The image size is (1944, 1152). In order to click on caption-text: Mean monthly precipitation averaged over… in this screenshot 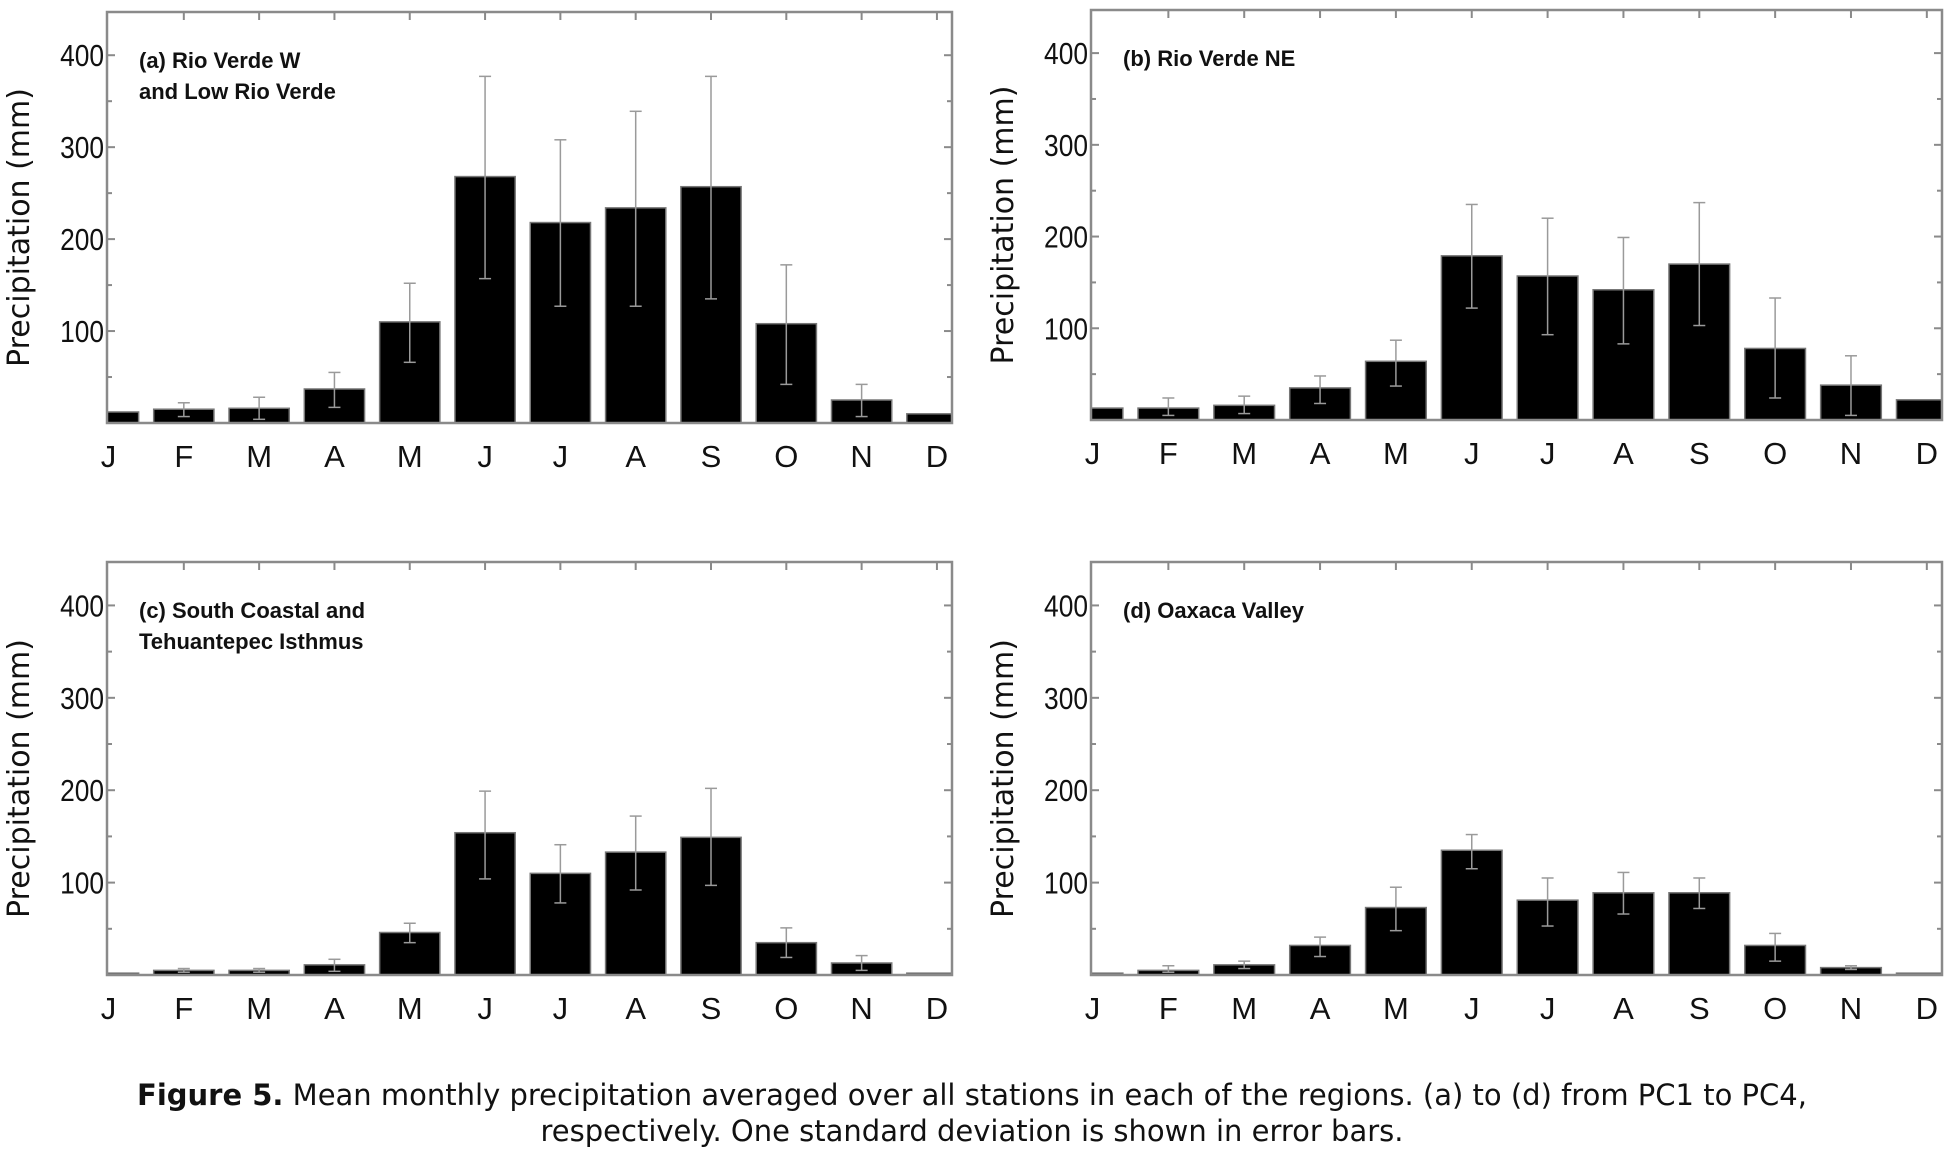, I will do `click(1045, 1095)`.